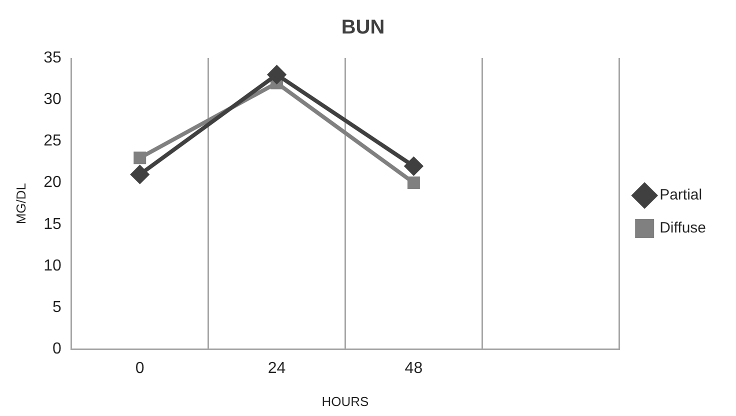  Describe the element at coordinates (363, 27) in the screenshot. I see `chart-title: BUN` at that location.